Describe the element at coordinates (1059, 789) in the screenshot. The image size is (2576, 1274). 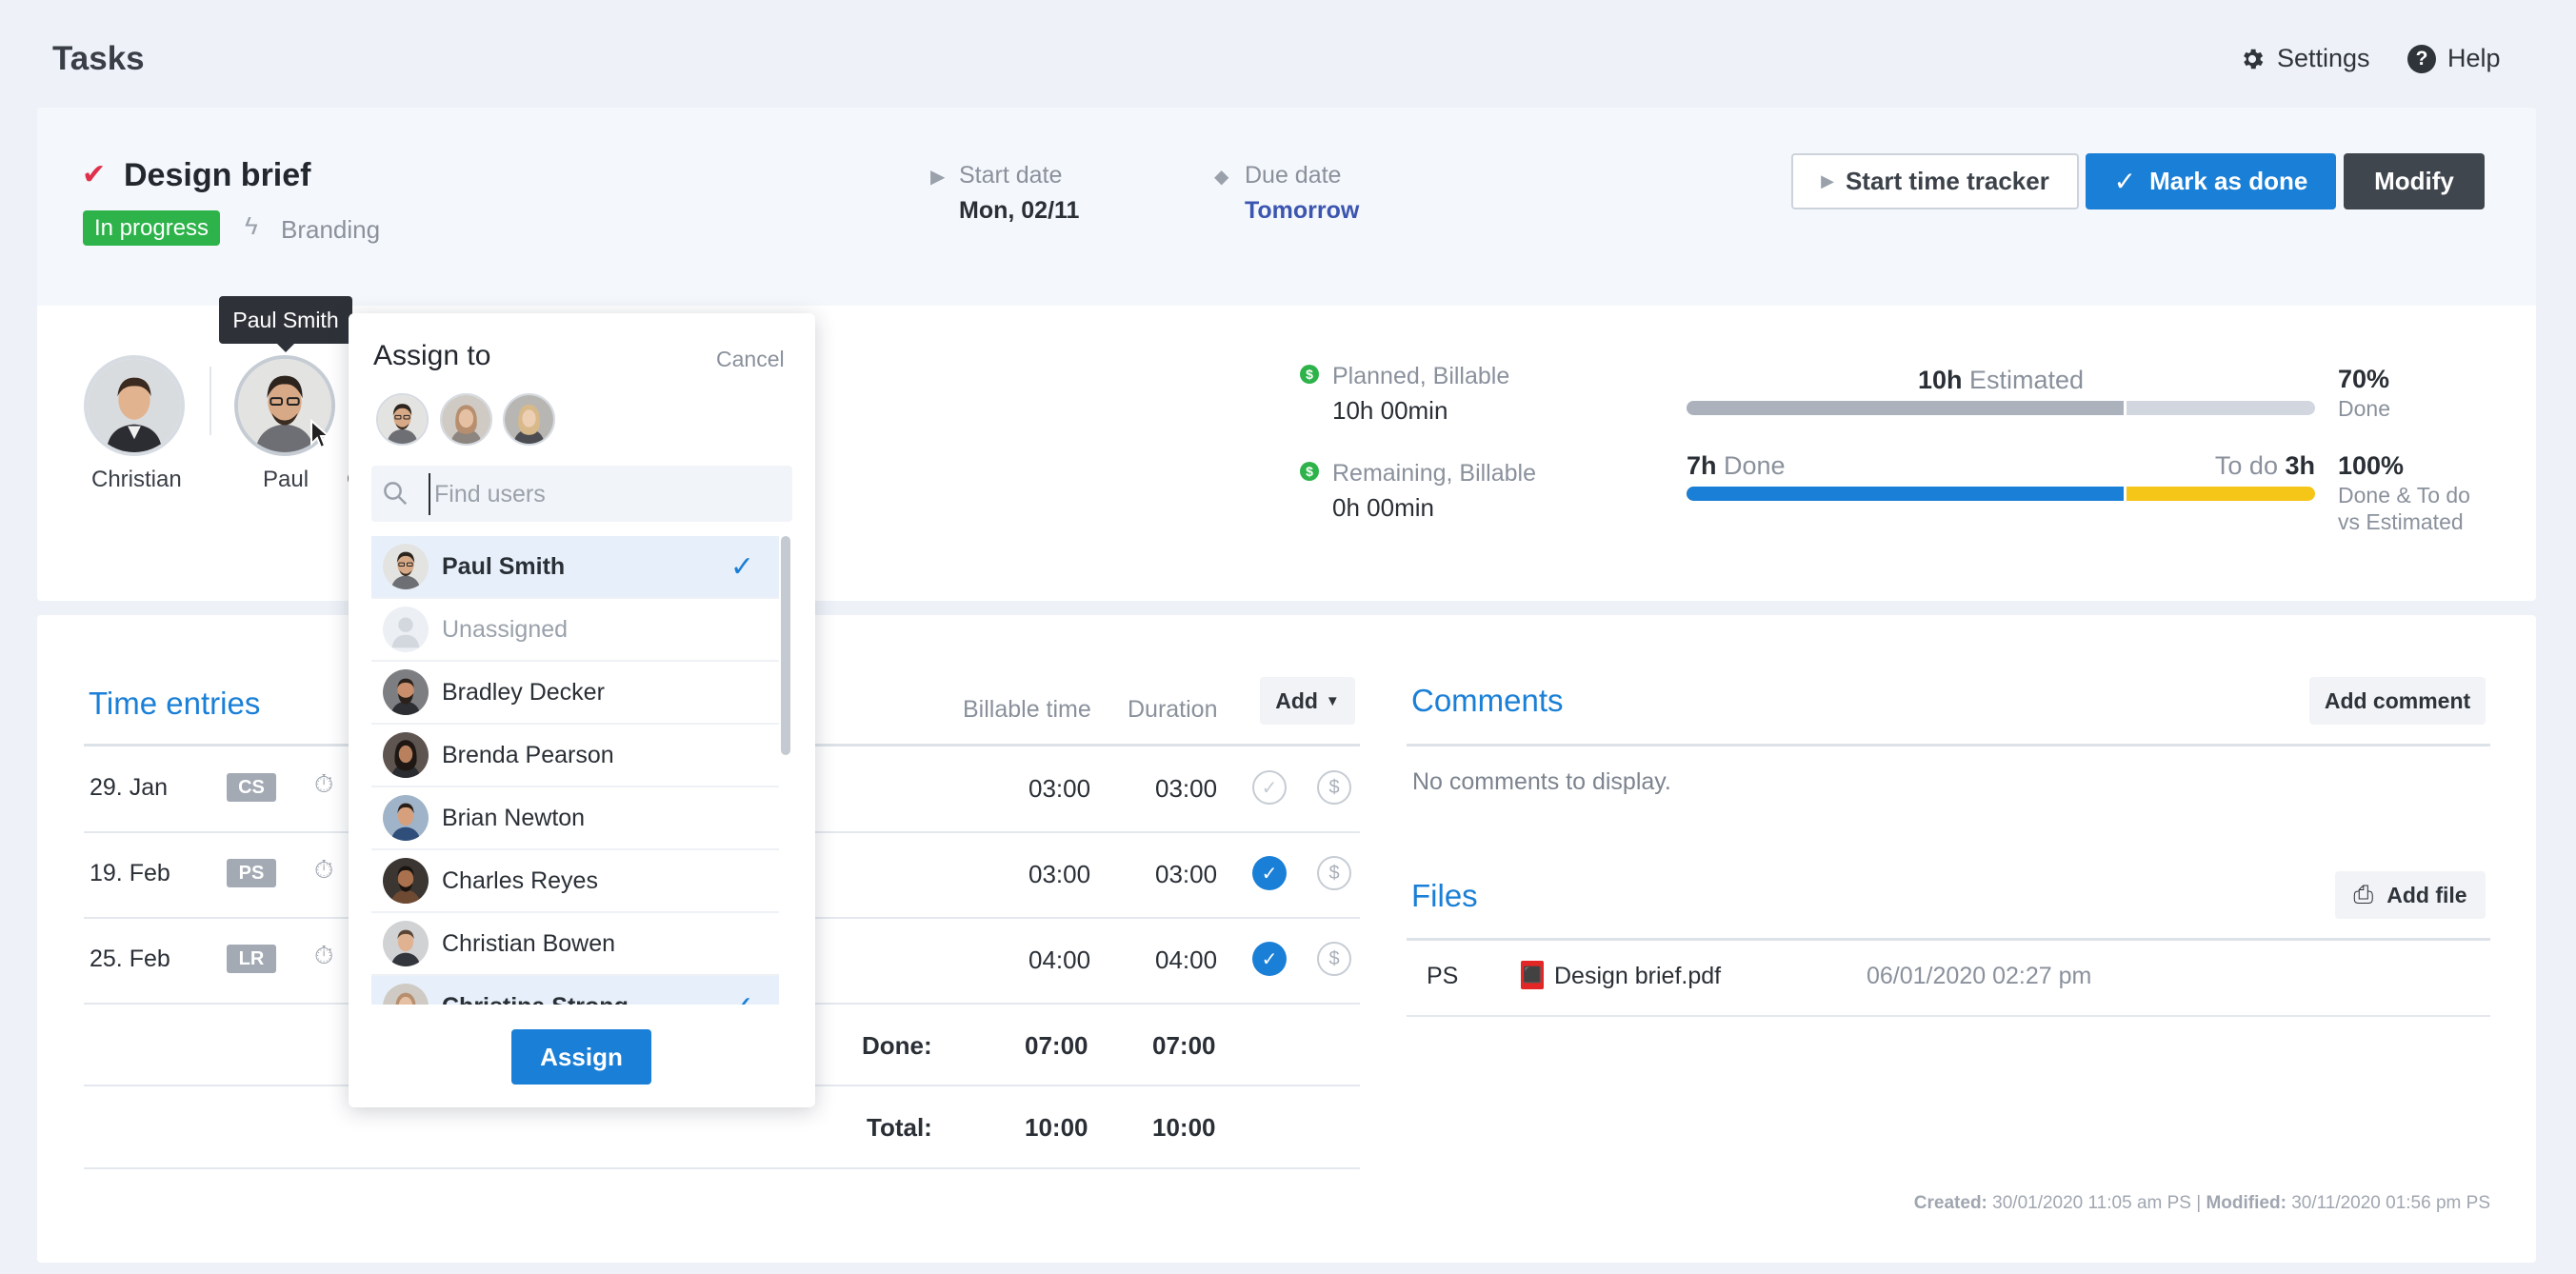
I see `entry-billable: 03:00` at that location.